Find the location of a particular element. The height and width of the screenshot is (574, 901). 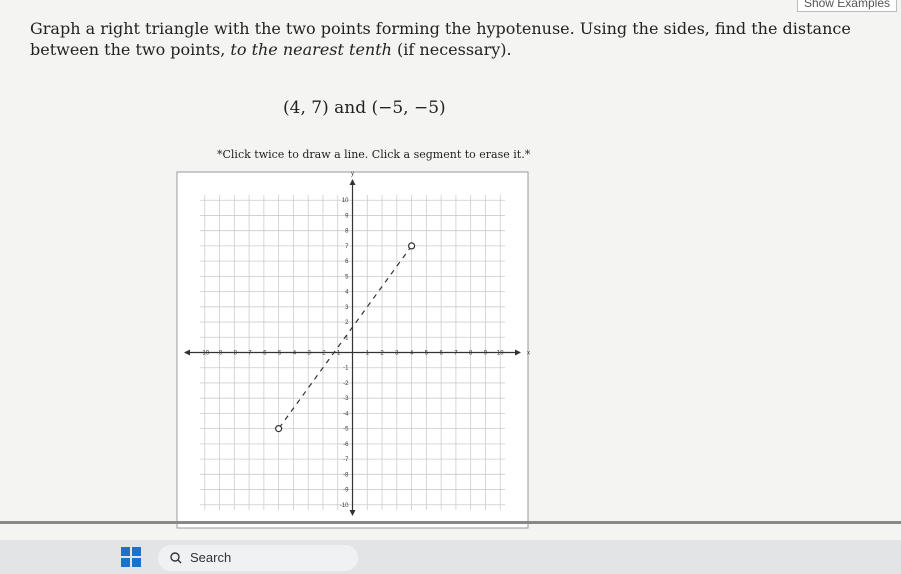

search-label: Search is located at coordinates (211, 557).